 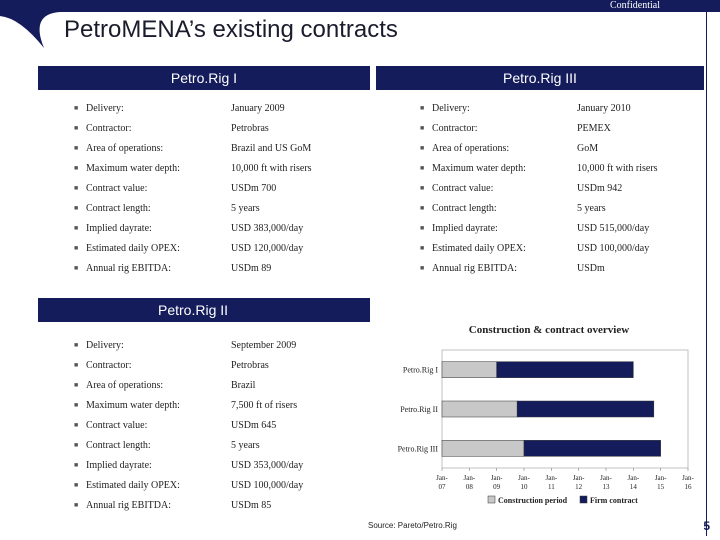 I want to click on x-tick-label: 09, so click(x=497, y=487).